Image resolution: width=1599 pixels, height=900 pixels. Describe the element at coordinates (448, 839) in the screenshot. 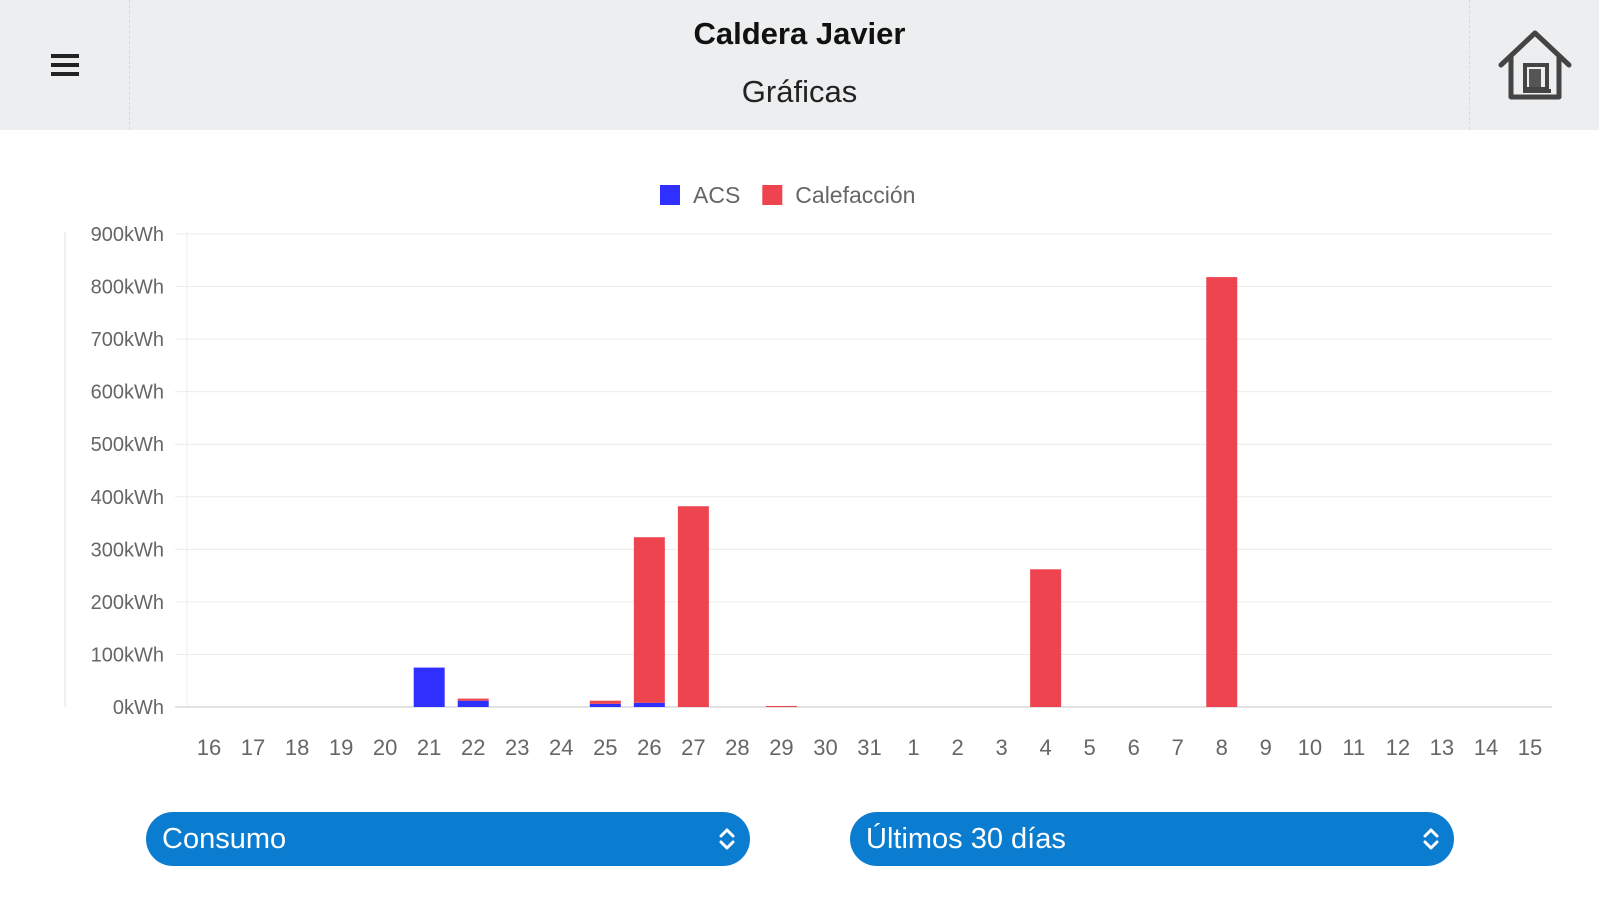

I see `metric-select: Consumo` at that location.